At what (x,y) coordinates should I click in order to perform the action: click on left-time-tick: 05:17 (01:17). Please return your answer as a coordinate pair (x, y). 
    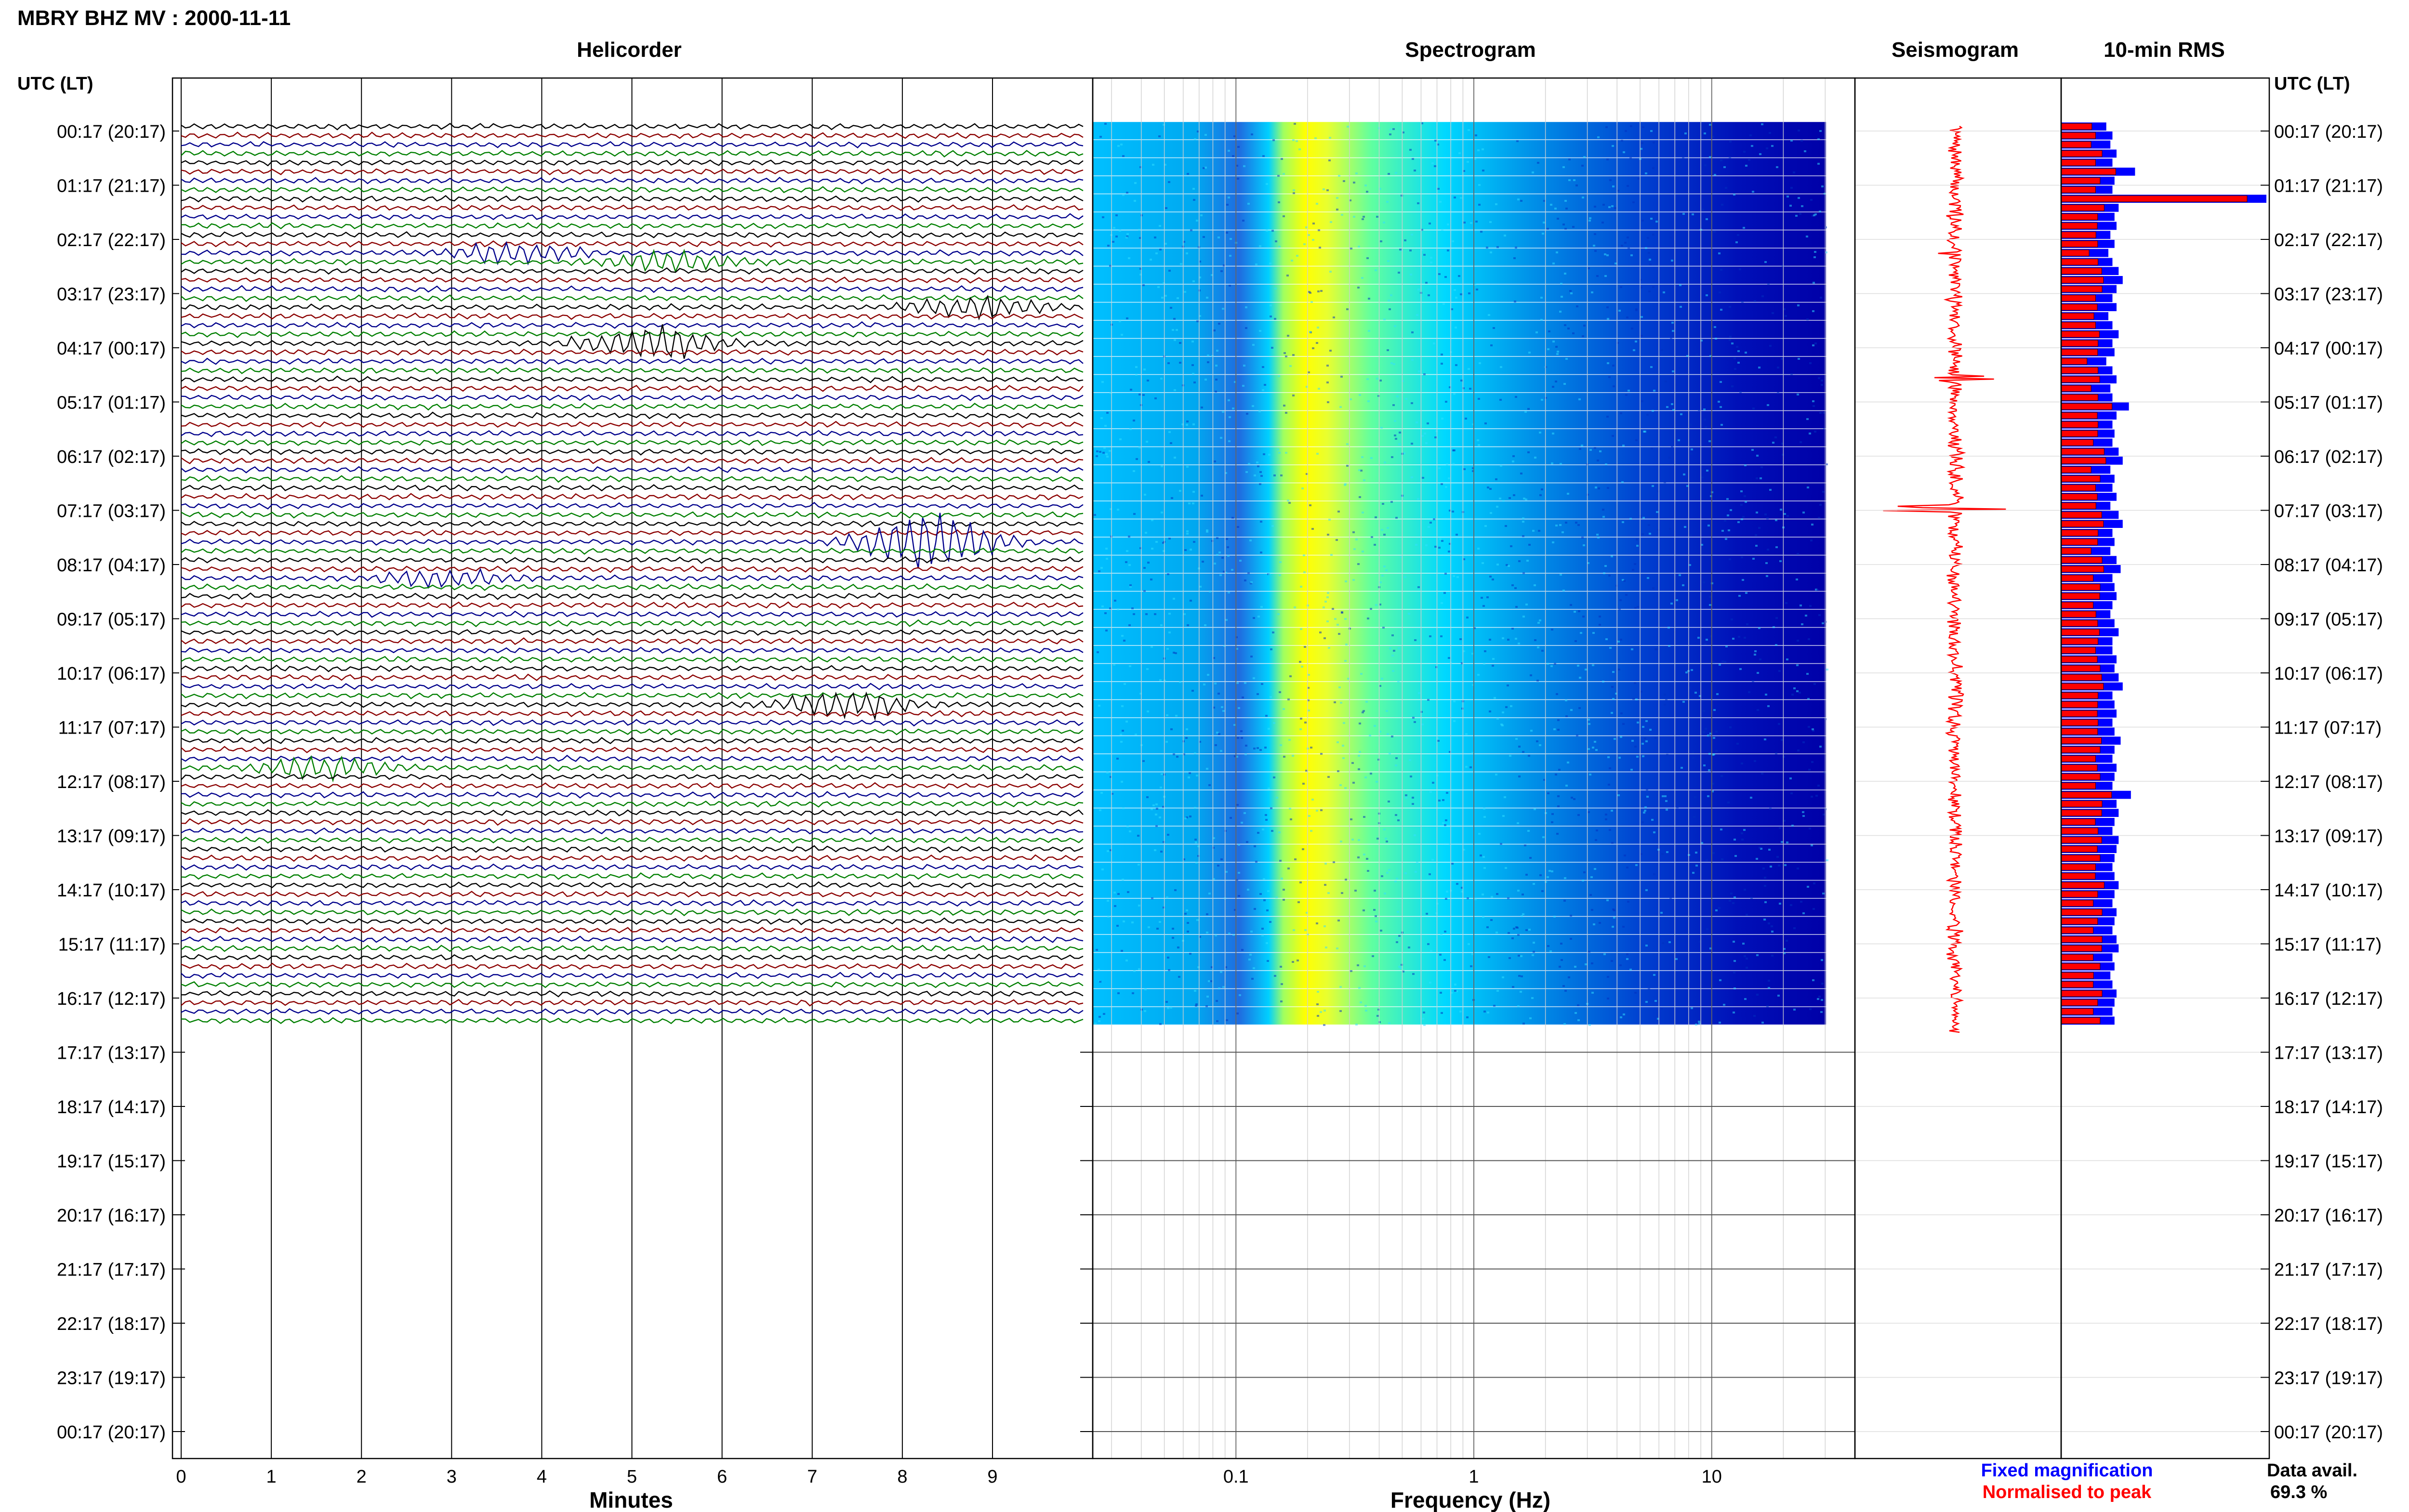
    Looking at the image, I should click on (111, 403).